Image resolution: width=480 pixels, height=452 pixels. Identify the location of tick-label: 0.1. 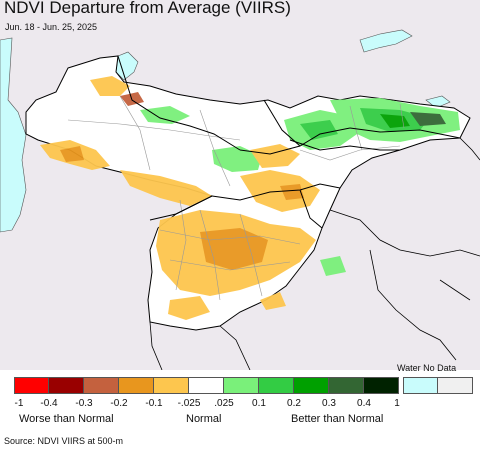
(259, 403).